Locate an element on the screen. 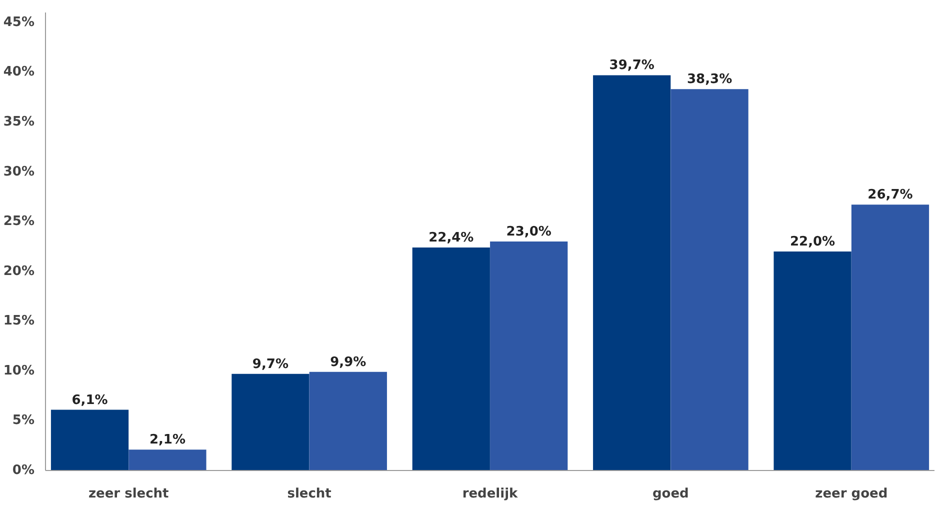  y-tick-label: 40% is located at coordinates (19, 72).